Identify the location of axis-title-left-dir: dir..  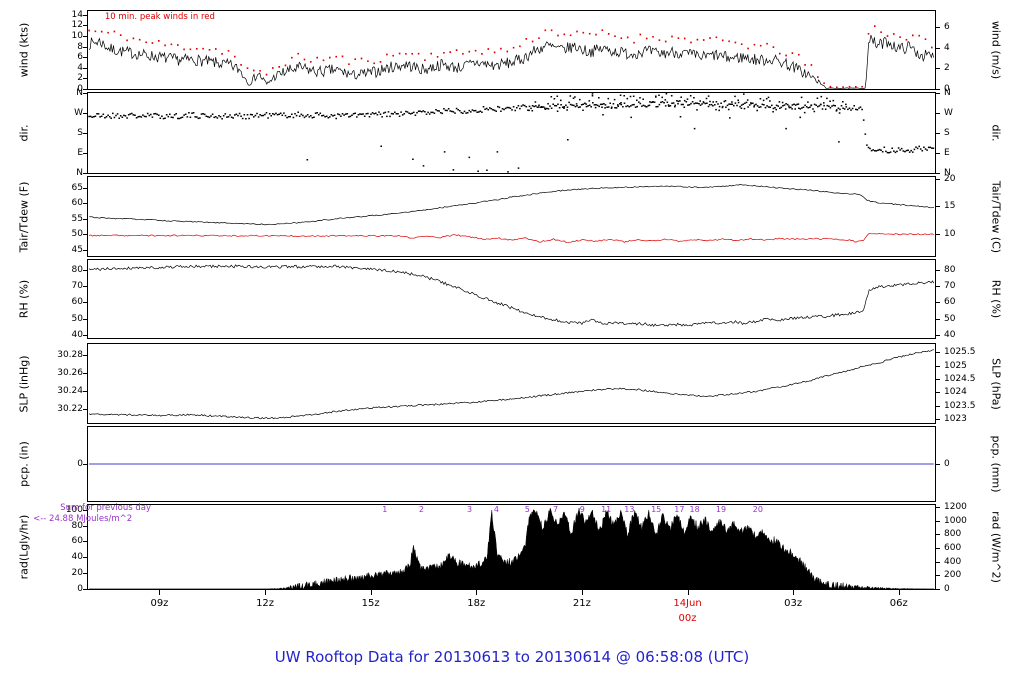
(24, 133).